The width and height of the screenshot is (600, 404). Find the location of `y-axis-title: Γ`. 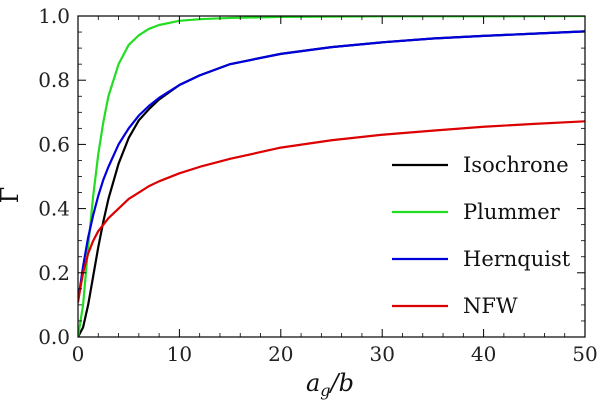

y-axis-title: Γ is located at coordinates (12, 195).